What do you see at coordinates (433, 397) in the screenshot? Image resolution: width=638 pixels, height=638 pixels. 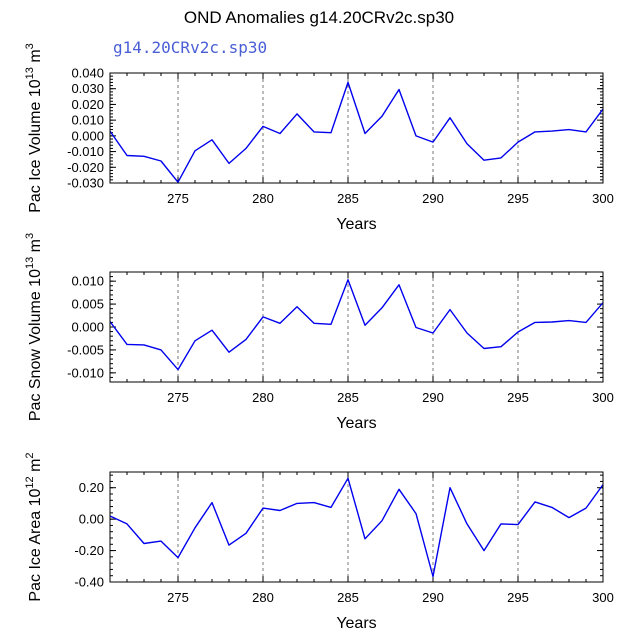 I see `snow-volume-xtick-label: 290` at bounding box center [433, 397].